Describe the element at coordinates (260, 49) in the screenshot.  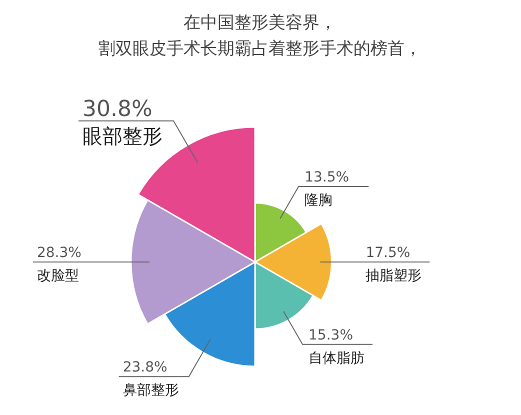
I see `text: 割双眼皮手术长期霸占着整形手术的榜首，` at that location.